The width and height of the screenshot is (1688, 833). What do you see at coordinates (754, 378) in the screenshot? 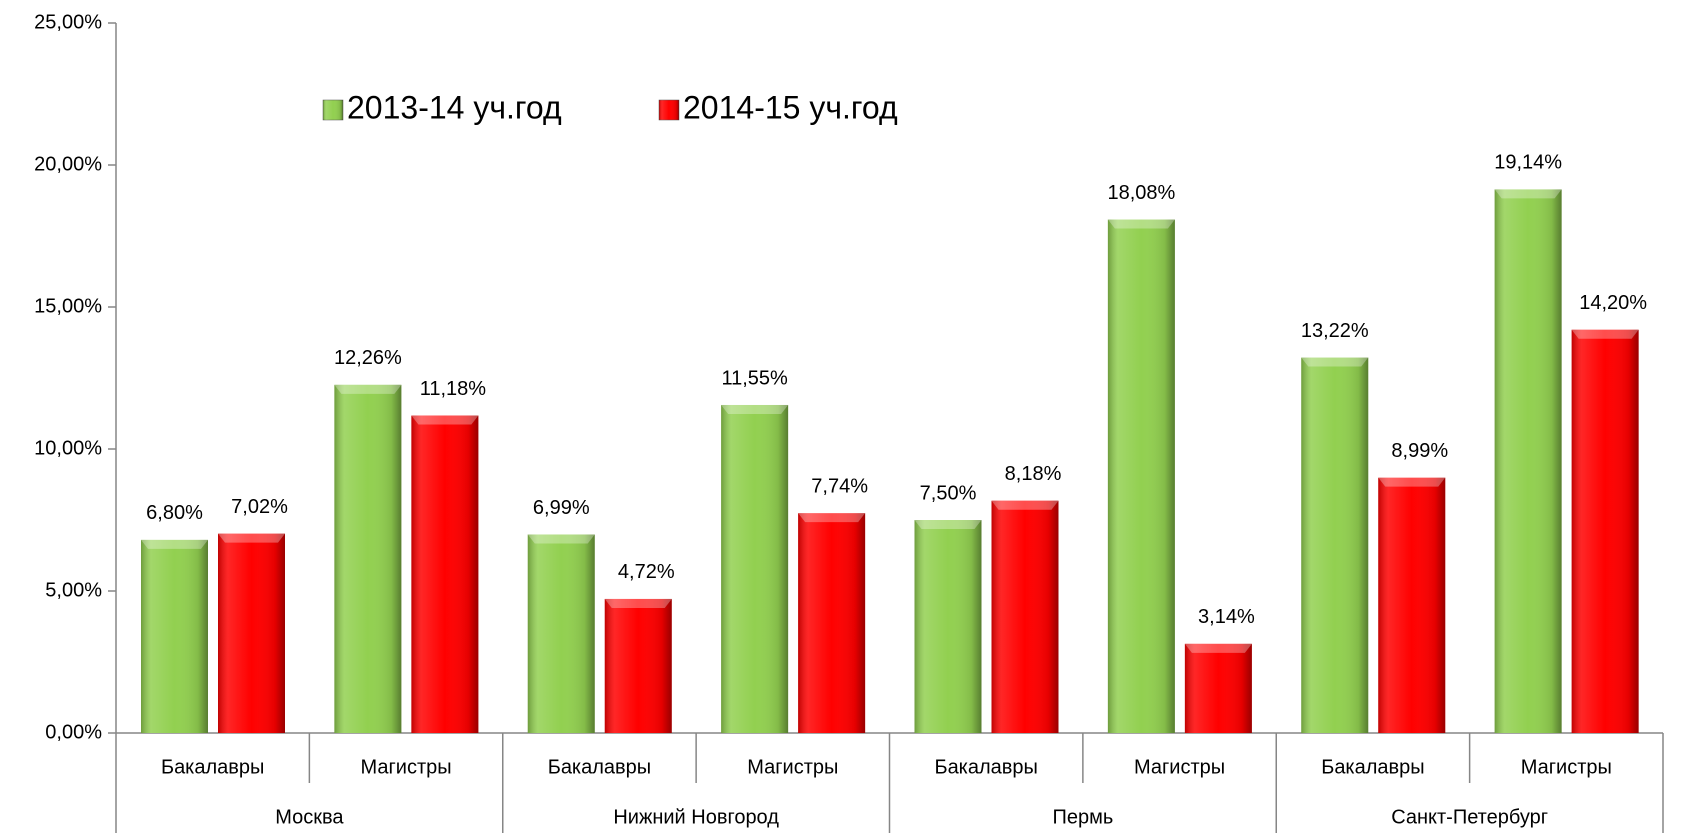
I see `value-label: 11,55%` at bounding box center [754, 378].